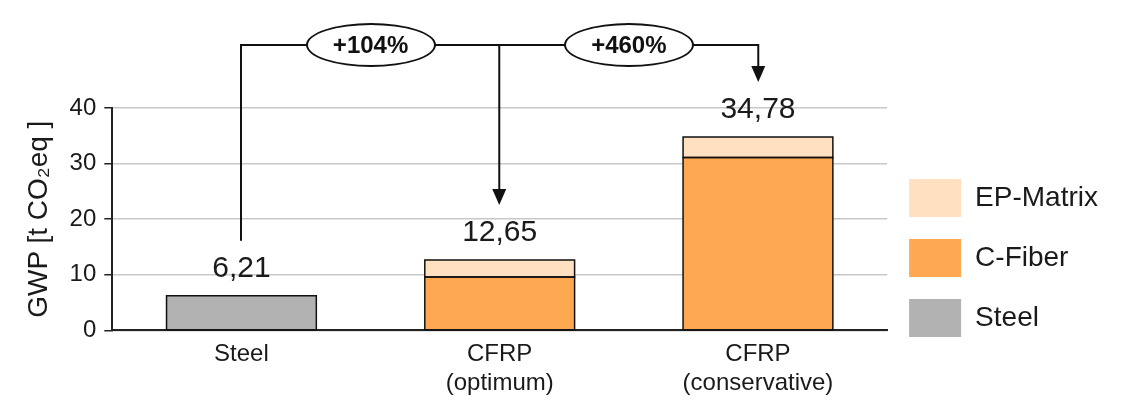  Describe the element at coordinates (83, 273) in the screenshot. I see `y-tick-label: 10` at that location.